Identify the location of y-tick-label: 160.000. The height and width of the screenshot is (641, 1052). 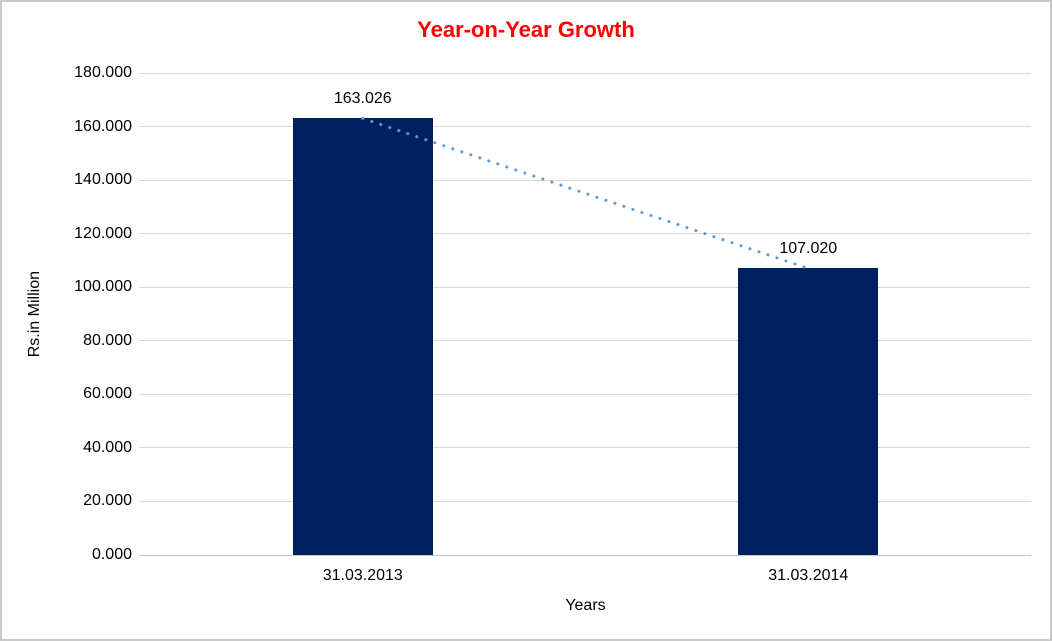
(103, 126).